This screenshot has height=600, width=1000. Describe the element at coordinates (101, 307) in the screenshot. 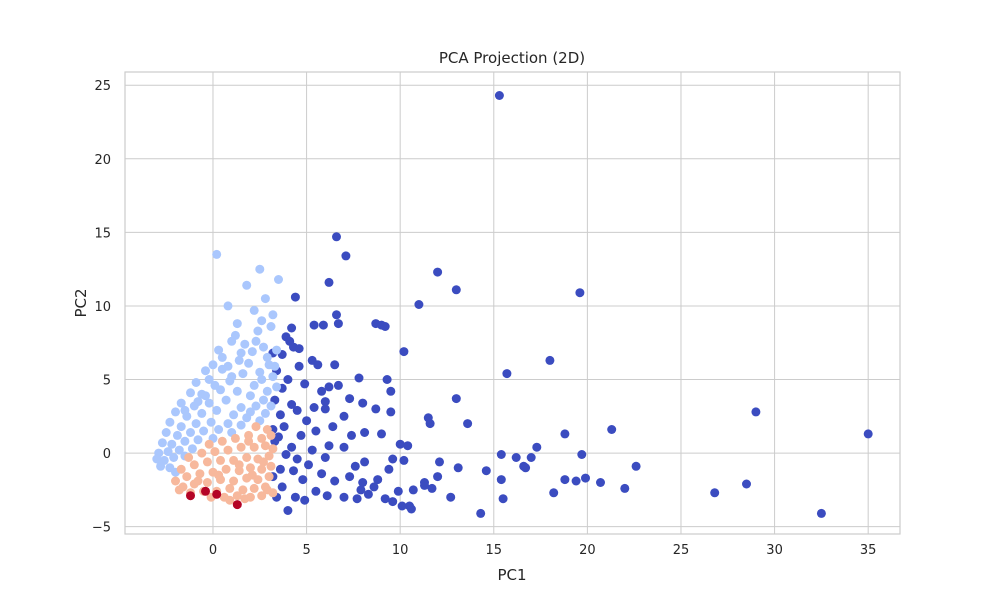

I see `y-tick-labels: −5 0 5 10 15 20 25` at that location.